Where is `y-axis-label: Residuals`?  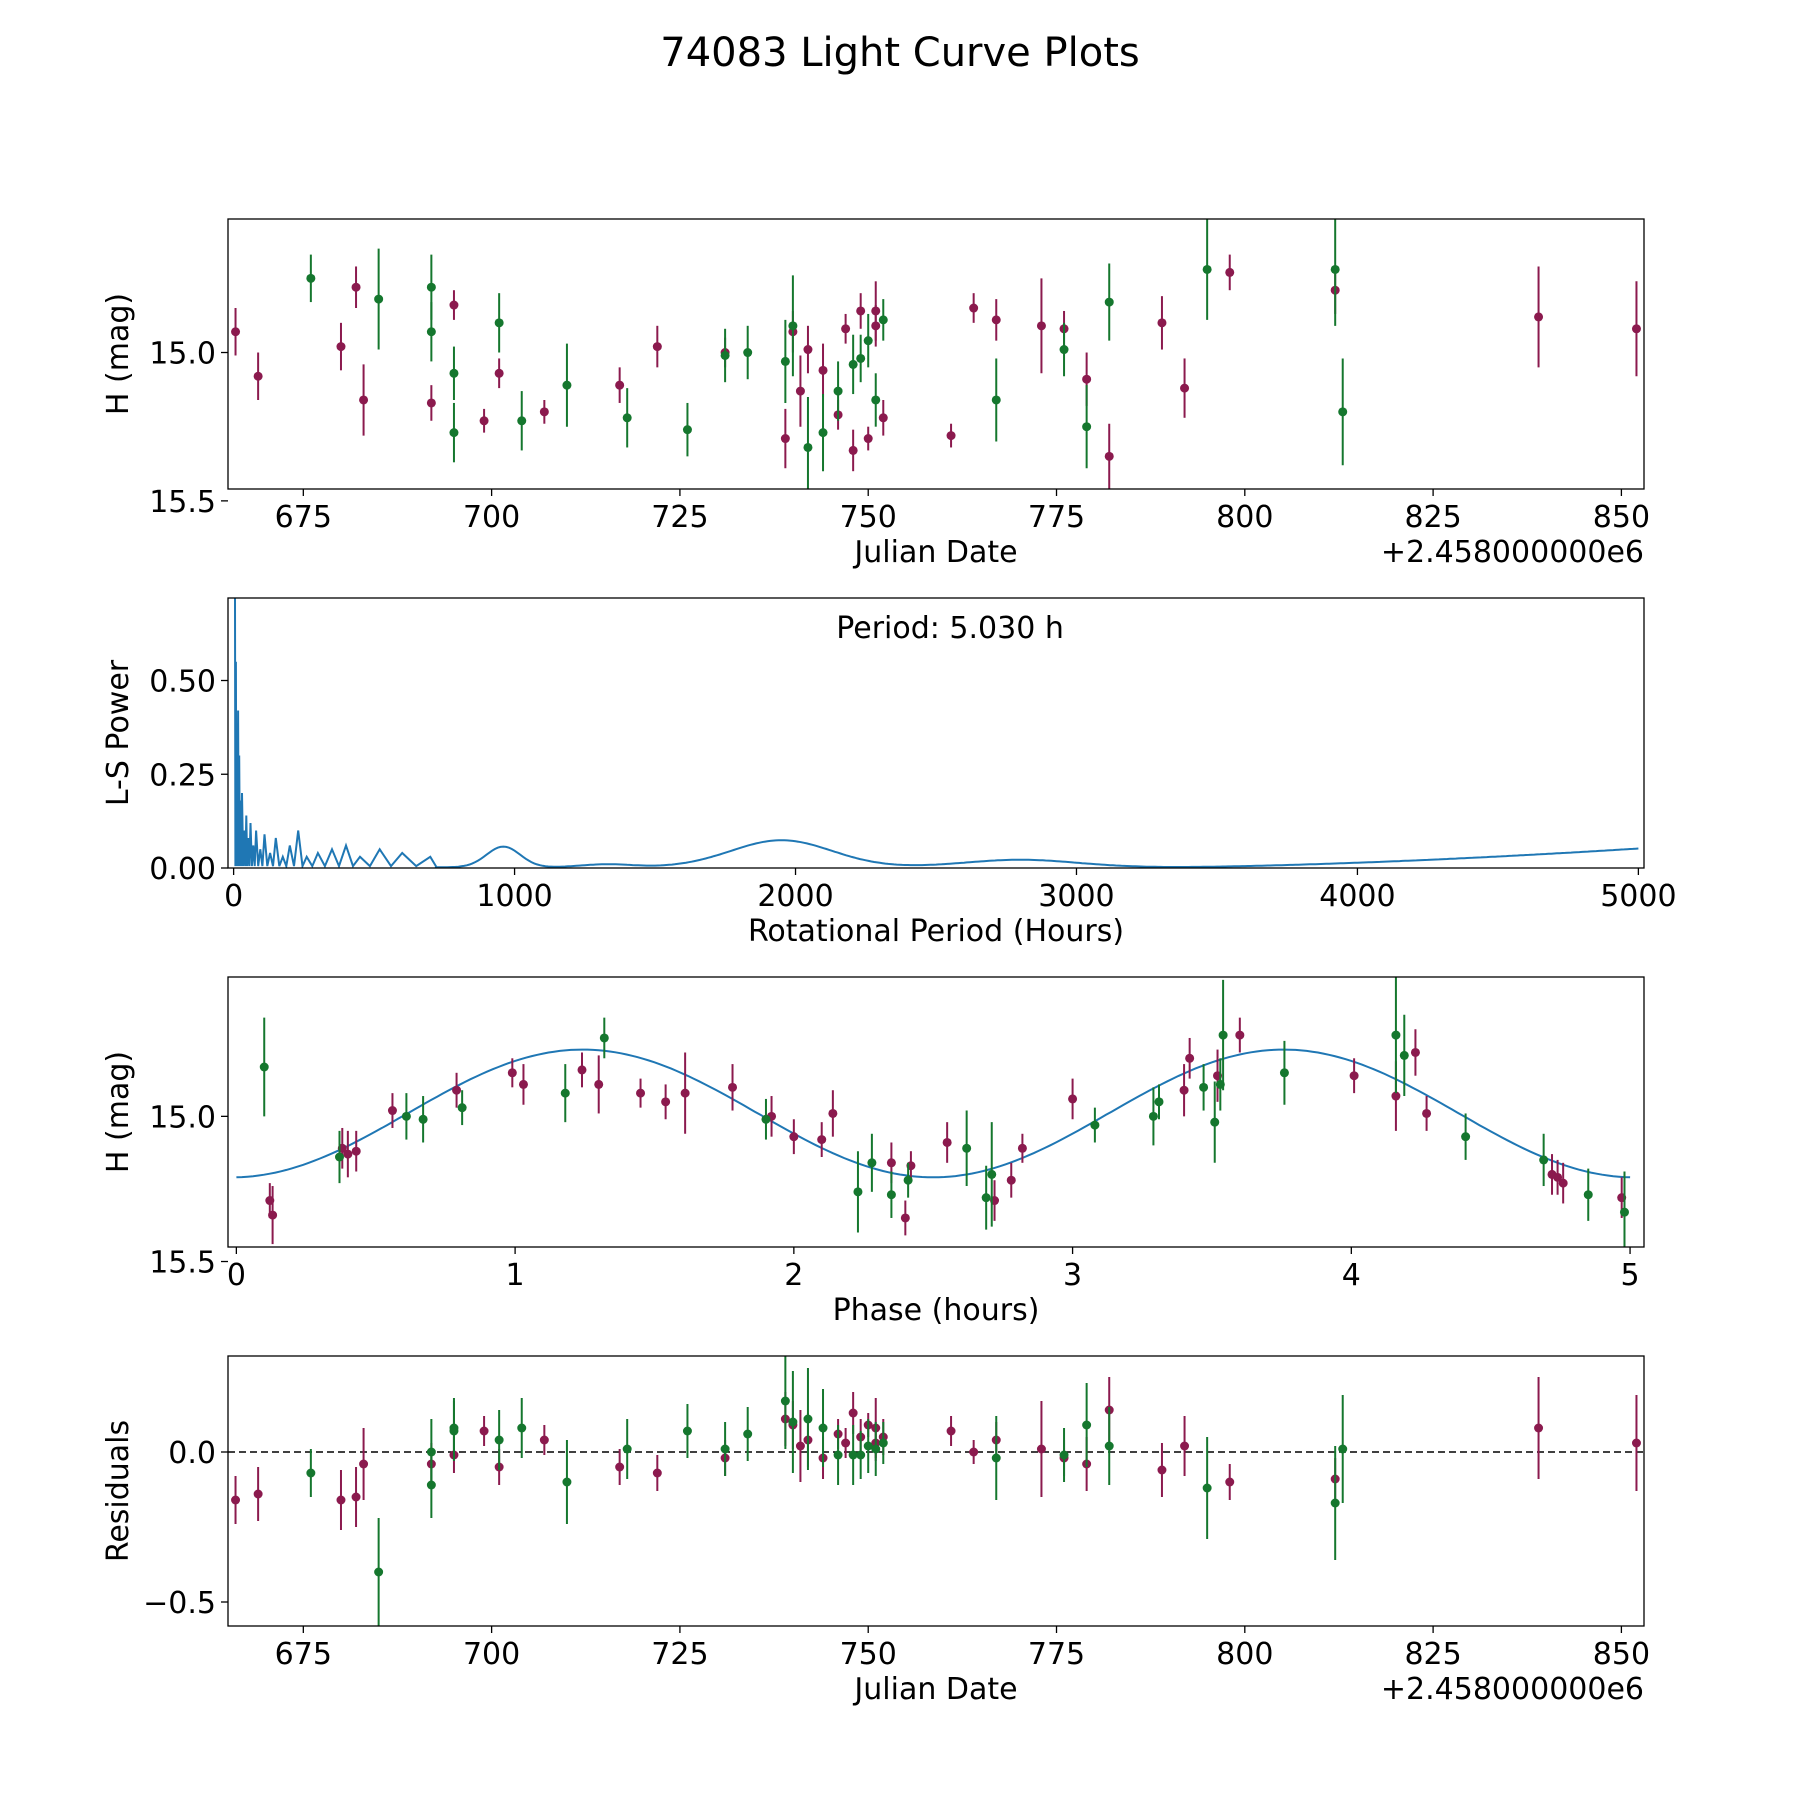 y-axis-label: Residuals is located at coordinates (118, 1491).